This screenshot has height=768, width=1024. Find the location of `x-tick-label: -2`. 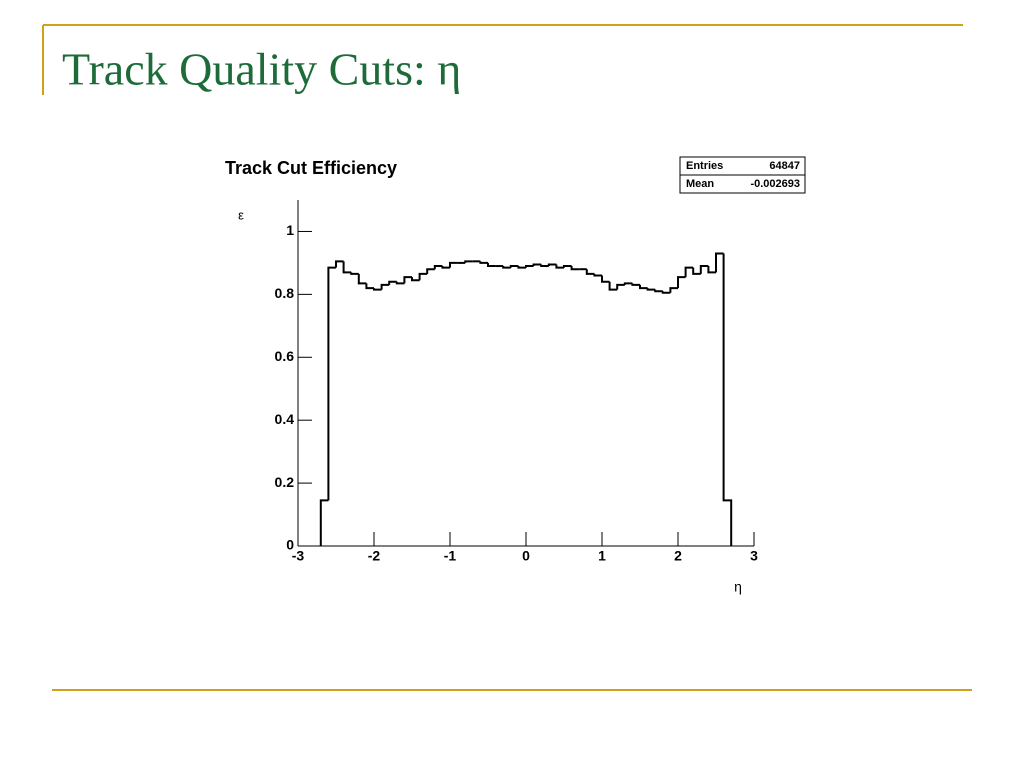

x-tick-label: -2 is located at coordinates (374, 556).